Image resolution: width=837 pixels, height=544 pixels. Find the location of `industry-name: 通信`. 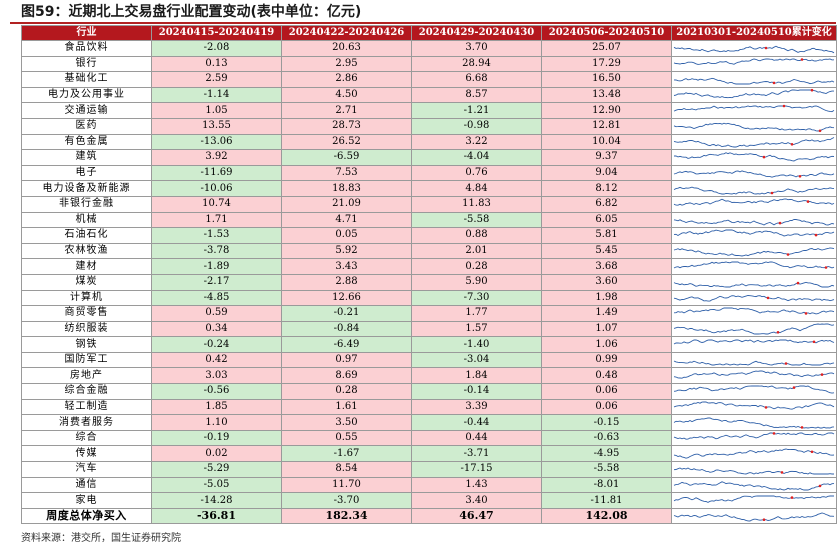

industry-name: 通信 is located at coordinates (86, 485).